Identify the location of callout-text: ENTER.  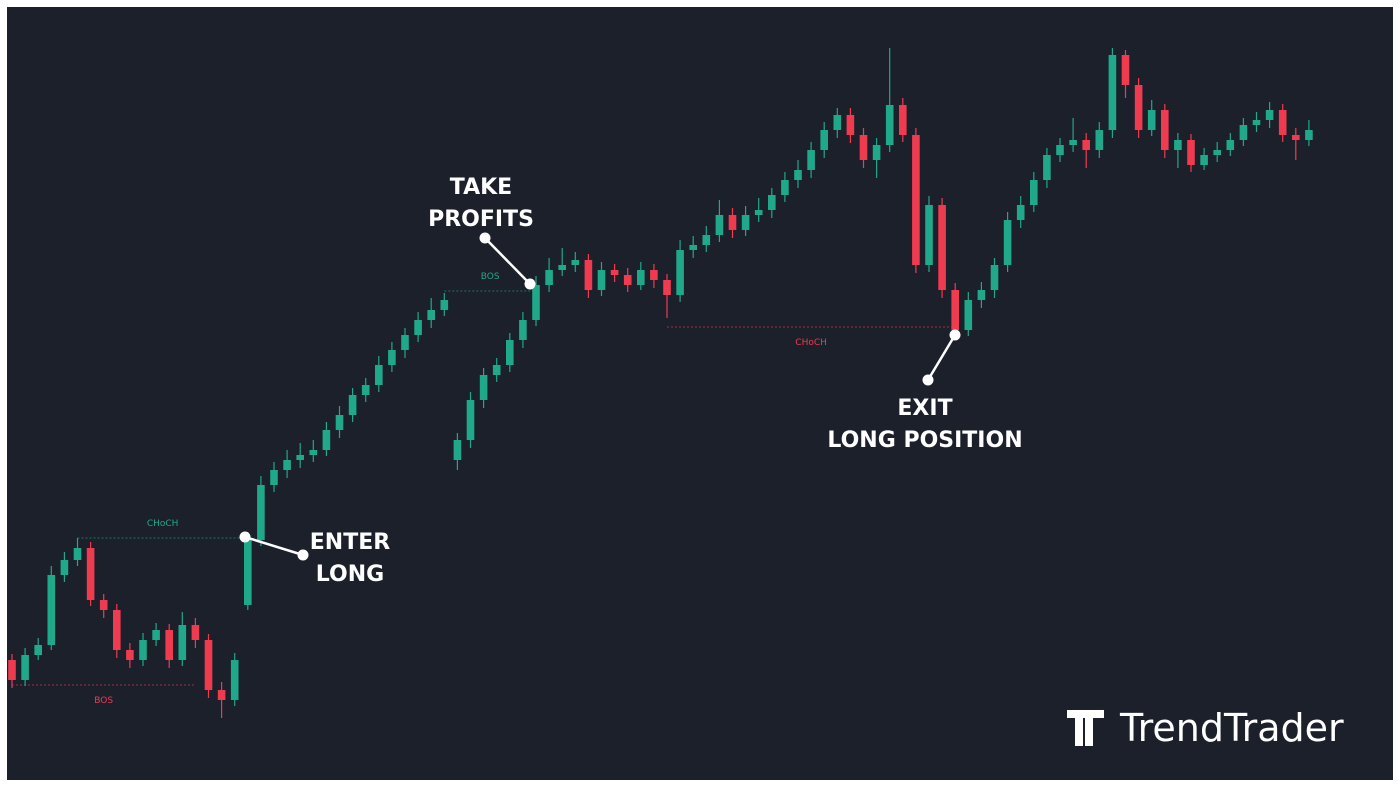
(350, 542).